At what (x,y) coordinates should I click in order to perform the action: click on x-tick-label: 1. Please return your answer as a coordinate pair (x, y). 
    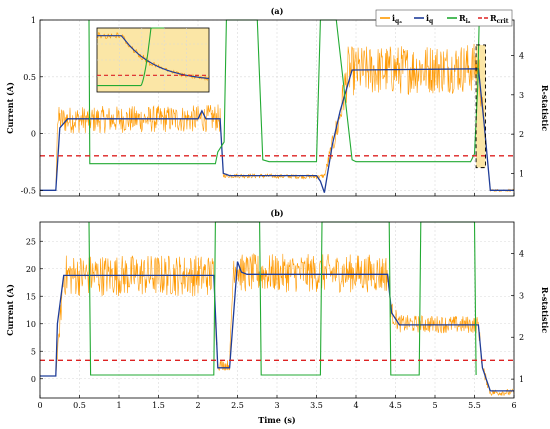
    Looking at the image, I should click on (118, 405).